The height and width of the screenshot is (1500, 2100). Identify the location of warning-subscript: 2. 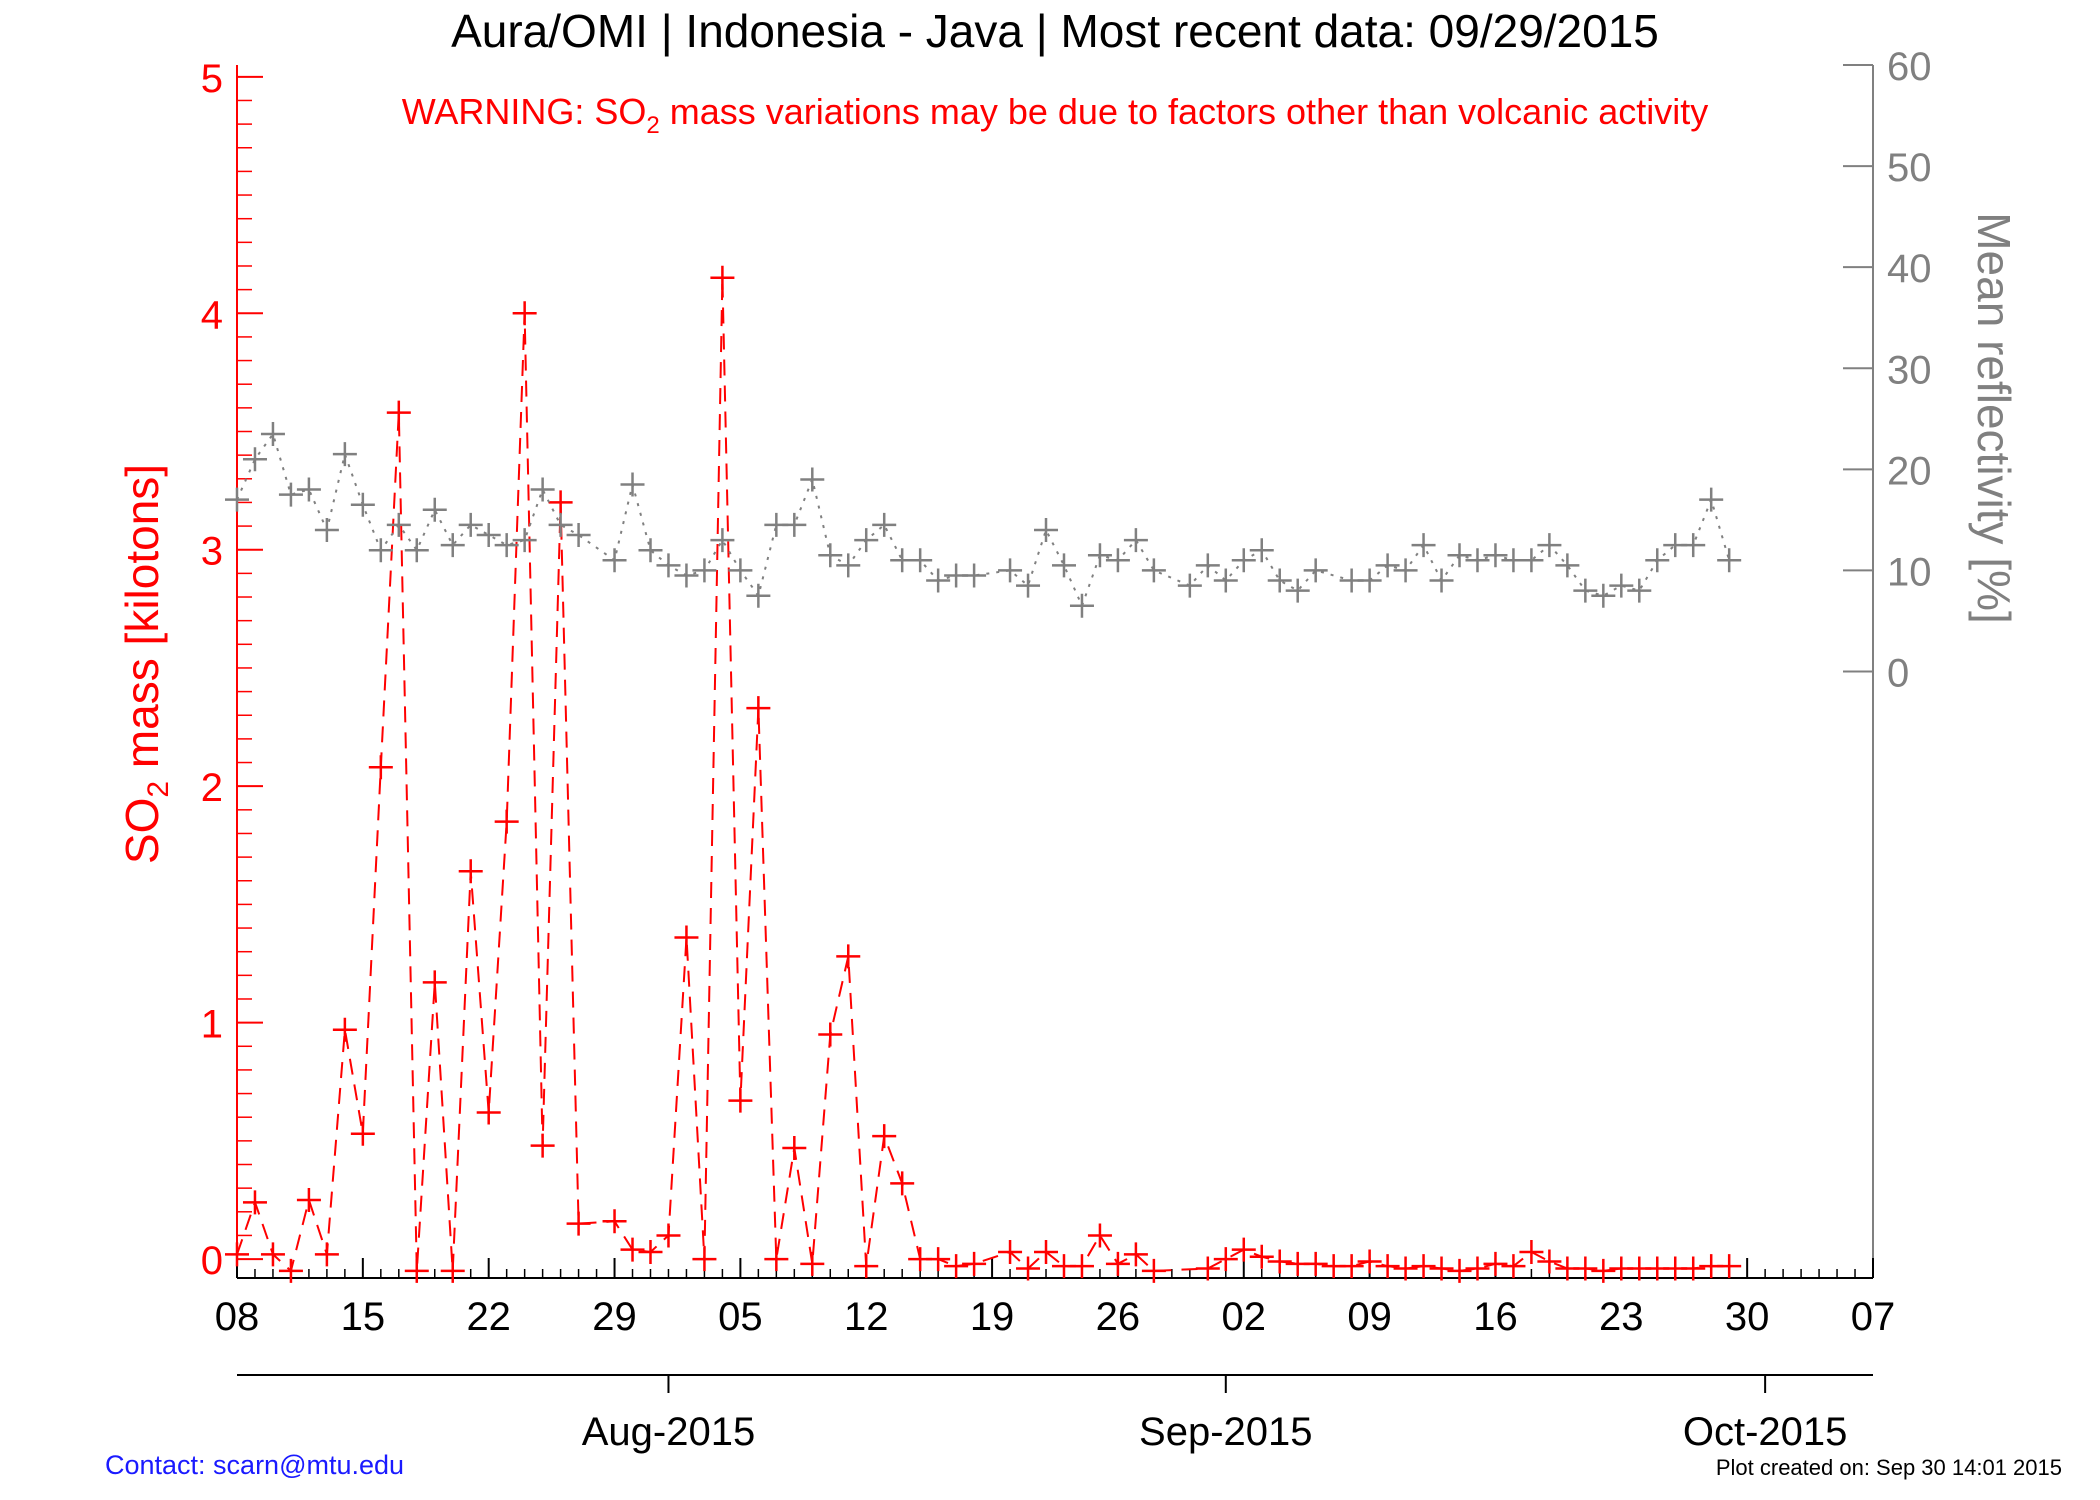
(652, 125).